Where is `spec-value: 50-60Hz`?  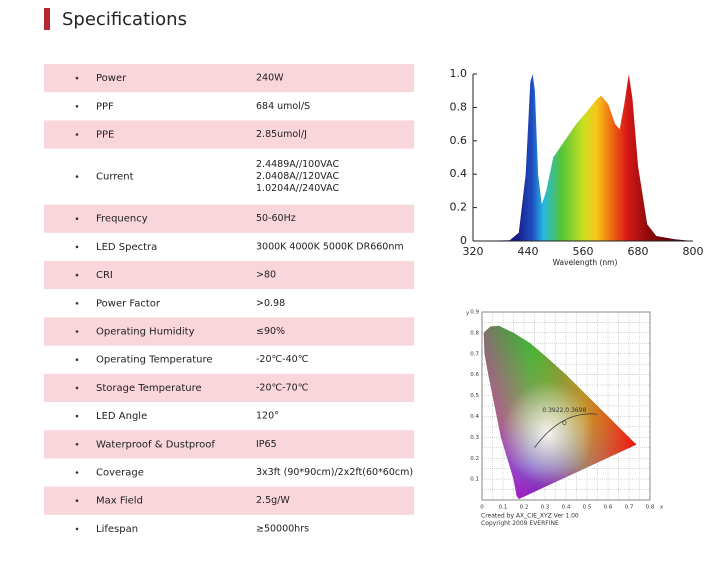 spec-value: 50-60Hz is located at coordinates (276, 218).